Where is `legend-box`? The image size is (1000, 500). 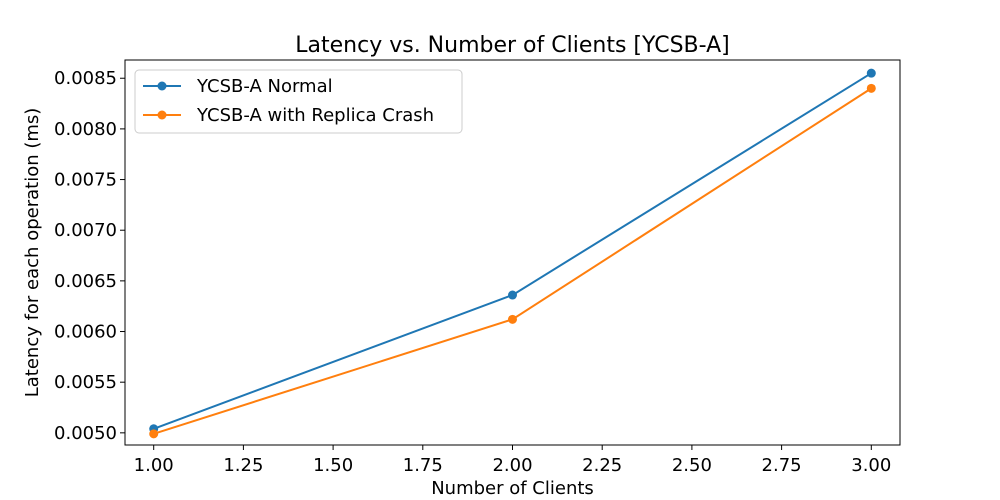 legend-box is located at coordinates (298, 101).